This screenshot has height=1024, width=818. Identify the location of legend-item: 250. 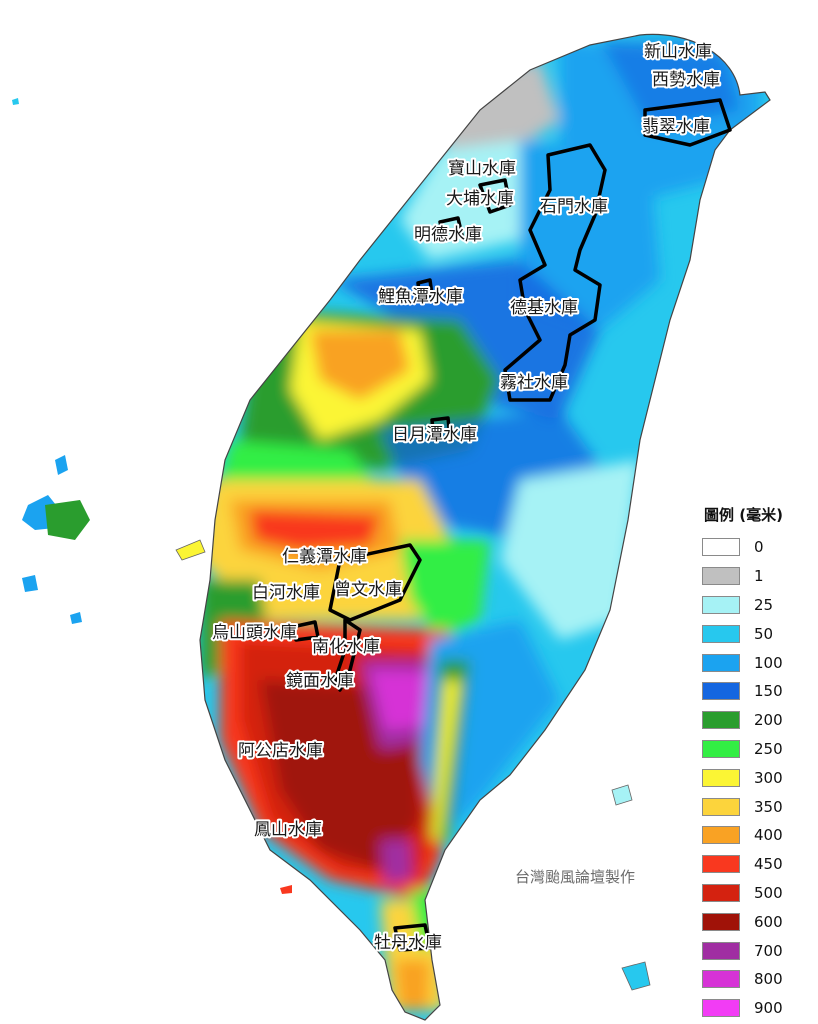
(757, 749).